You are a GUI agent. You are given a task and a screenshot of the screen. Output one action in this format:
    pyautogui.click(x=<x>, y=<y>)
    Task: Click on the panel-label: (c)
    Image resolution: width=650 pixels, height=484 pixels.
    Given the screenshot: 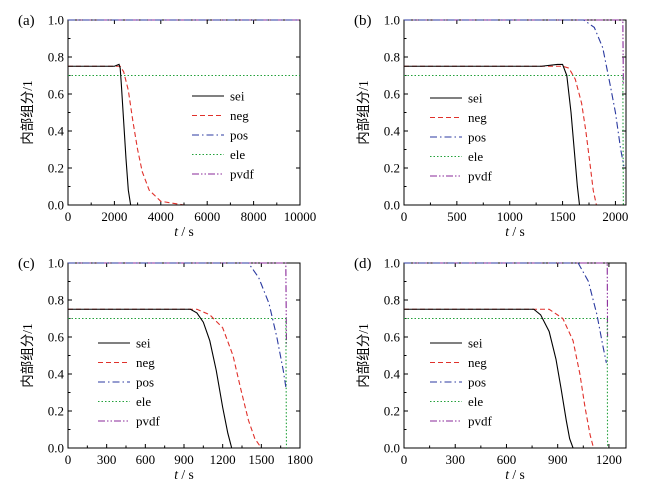 What is the action you would take?
    pyautogui.click(x=26, y=264)
    